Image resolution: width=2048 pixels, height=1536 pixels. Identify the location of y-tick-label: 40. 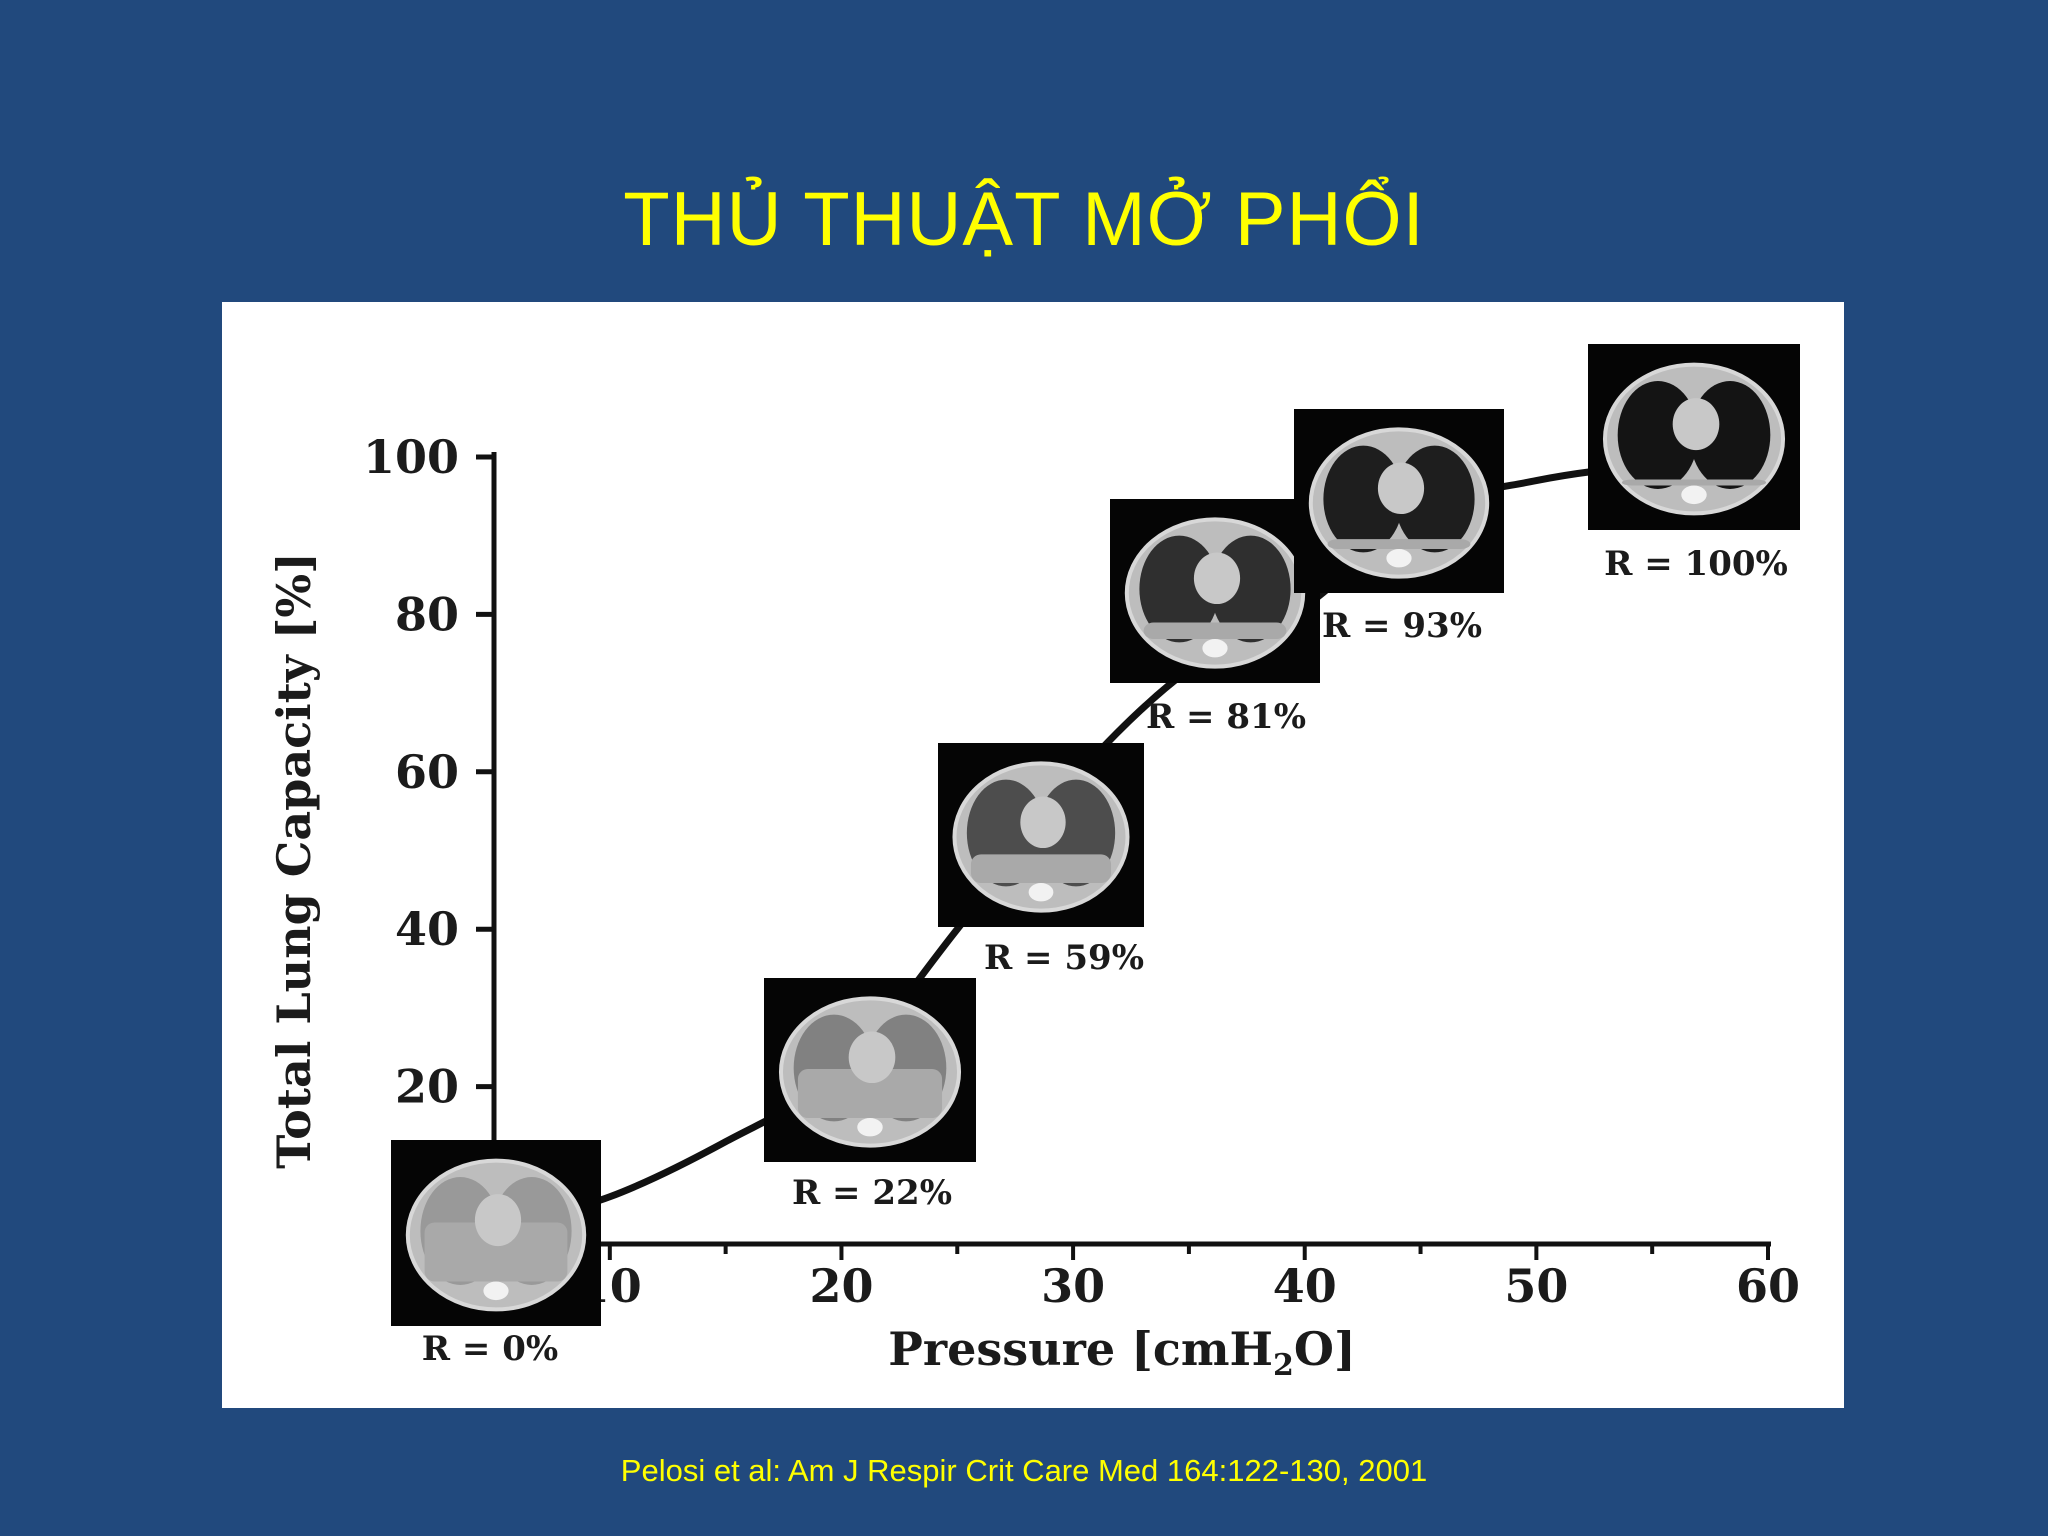
(427, 929).